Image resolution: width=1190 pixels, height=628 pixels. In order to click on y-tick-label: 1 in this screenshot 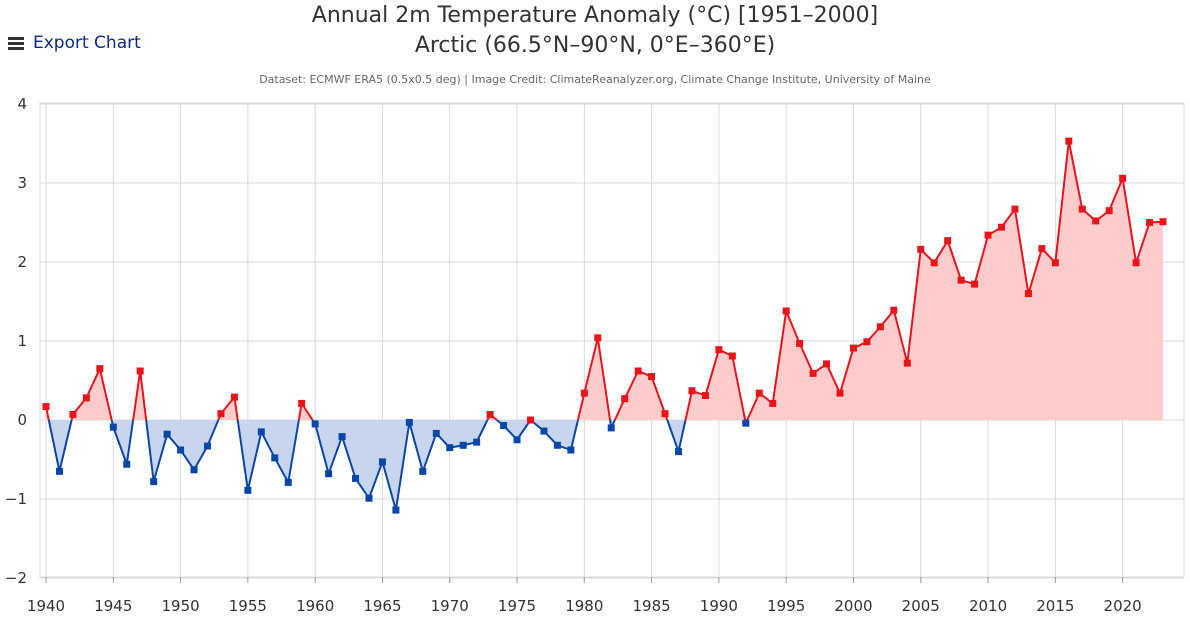, I will do `click(22, 341)`.